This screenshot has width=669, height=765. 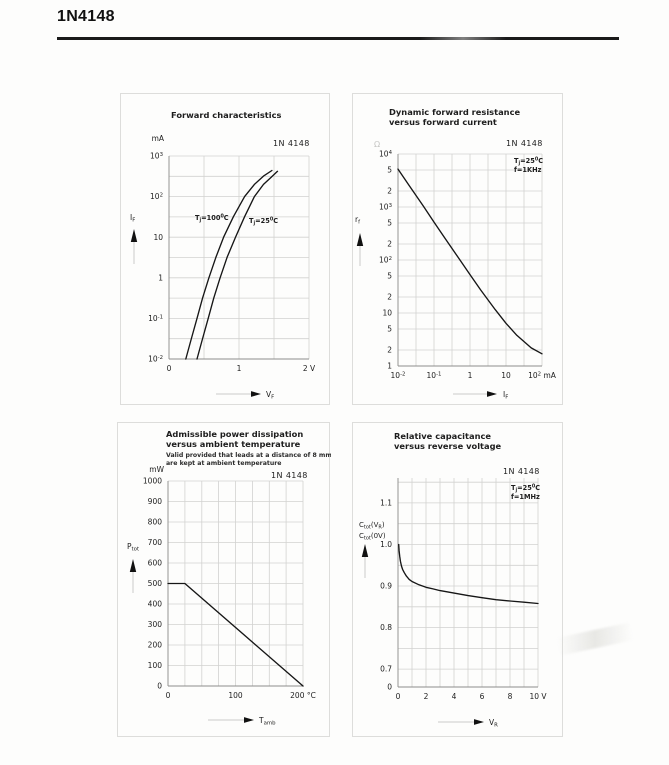 What do you see at coordinates (448, 446) in the screenshot?
I see `chart-title-line2: versus reverse voltage` at bounding box center [448, 446].